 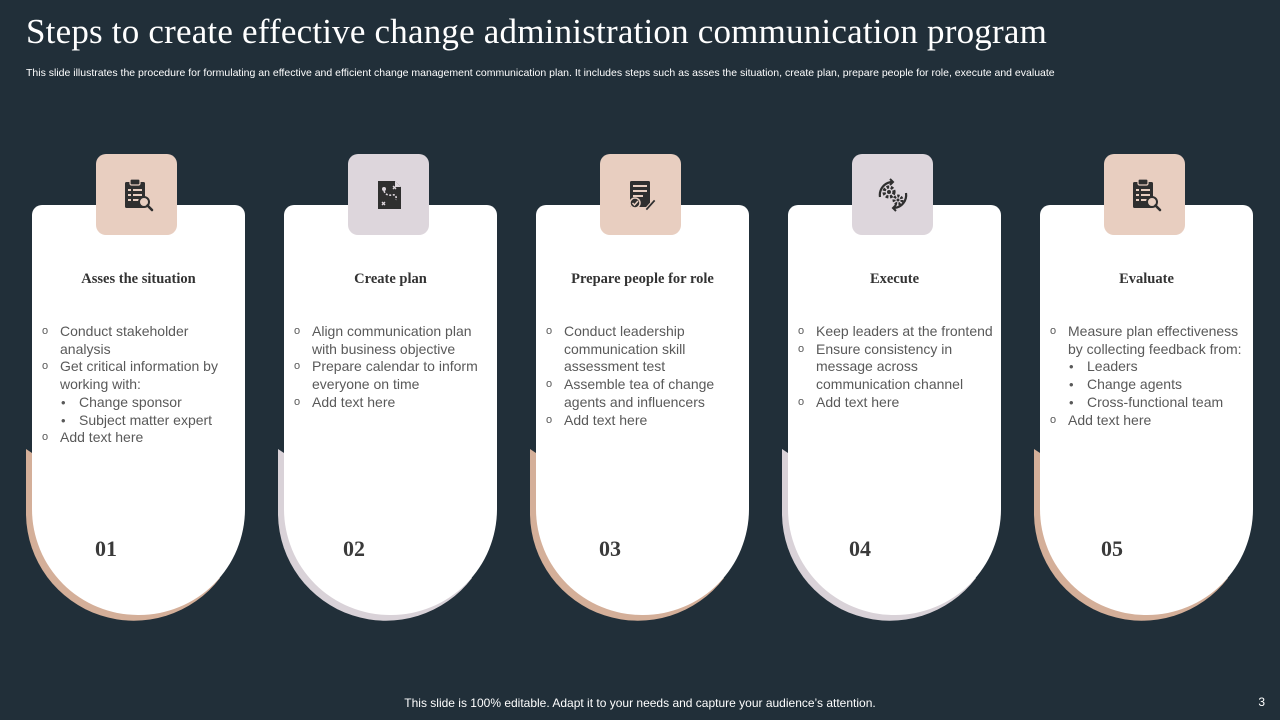 I want to click on list-item: Subject matter expert, so click(x=141, y=421).